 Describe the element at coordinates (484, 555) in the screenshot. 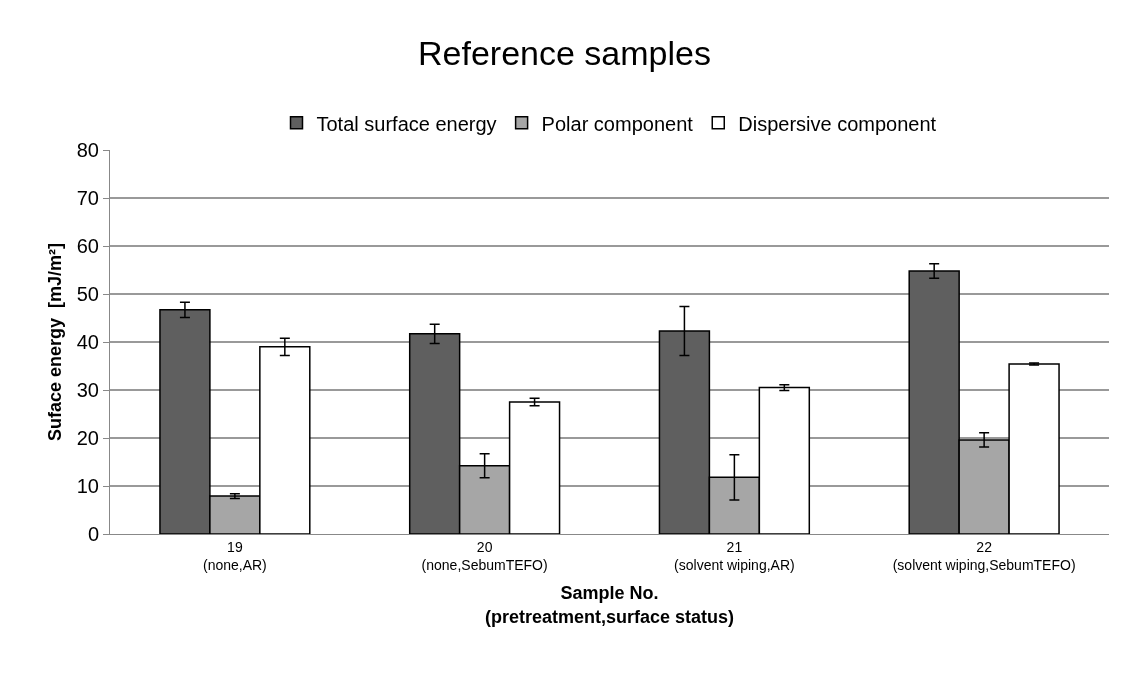

I see `x-tick-label: 20 (none,SebumTEFO)` at that location.